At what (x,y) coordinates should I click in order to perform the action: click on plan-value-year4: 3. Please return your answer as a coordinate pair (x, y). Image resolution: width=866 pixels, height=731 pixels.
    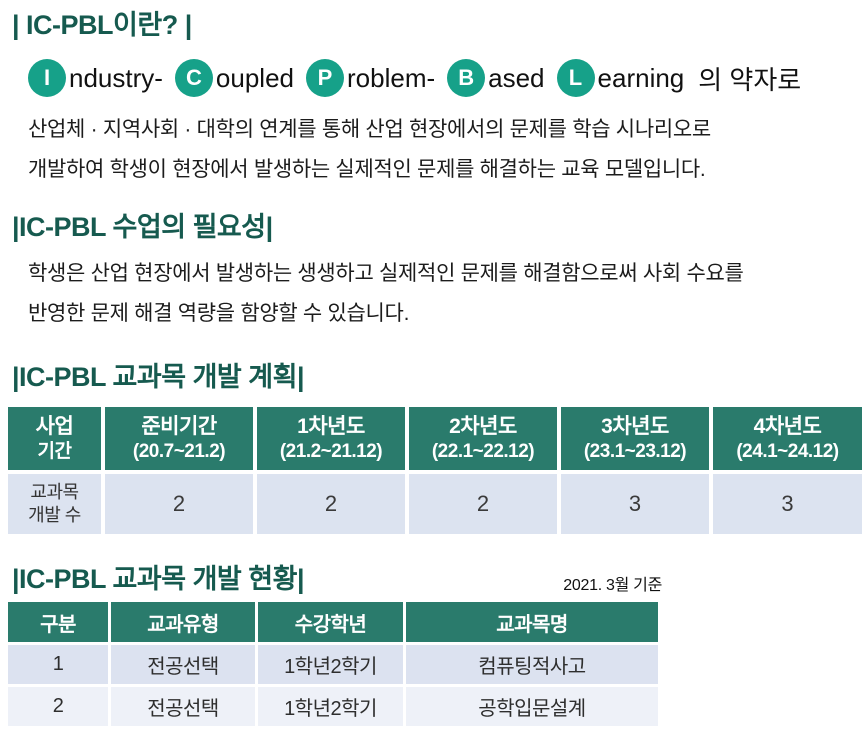
    Looking at the image, I should click on (787, 504).